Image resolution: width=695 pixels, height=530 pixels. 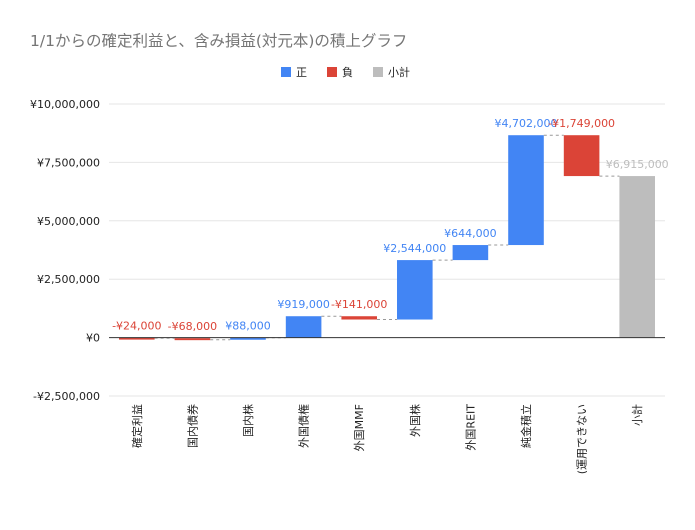 What do you see at coordinates (65, 104) in the screenshot?
I see `y-tick-label: ¥10,000,000` at bounding box center [65, 104].